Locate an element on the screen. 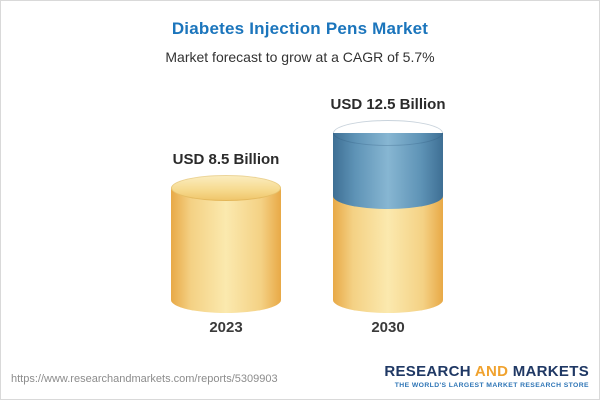 This screenshot has width=600, height=400. logo-word-markets: MARKETS is located at coordinates (550, 371).